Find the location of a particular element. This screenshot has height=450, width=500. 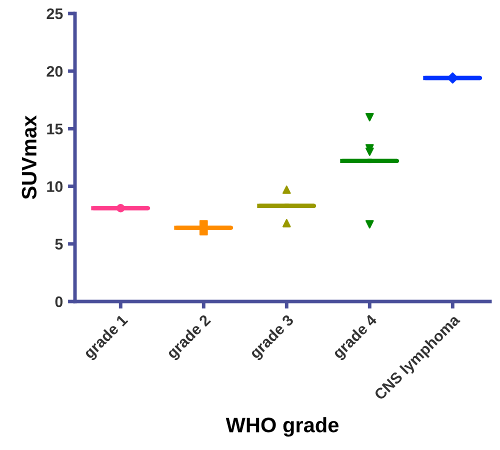

y-tick-label: 20 is located at coordinates (54, 71).